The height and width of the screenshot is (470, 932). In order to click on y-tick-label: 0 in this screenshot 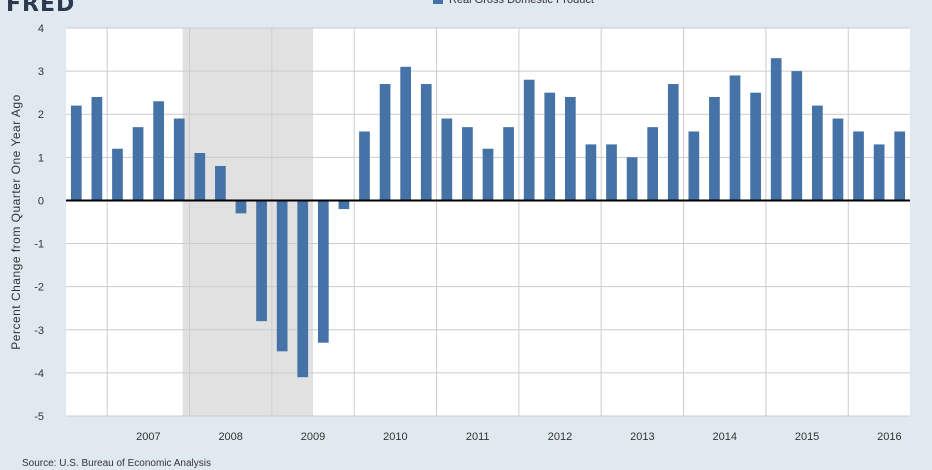, I will do `click(41, 201)`.